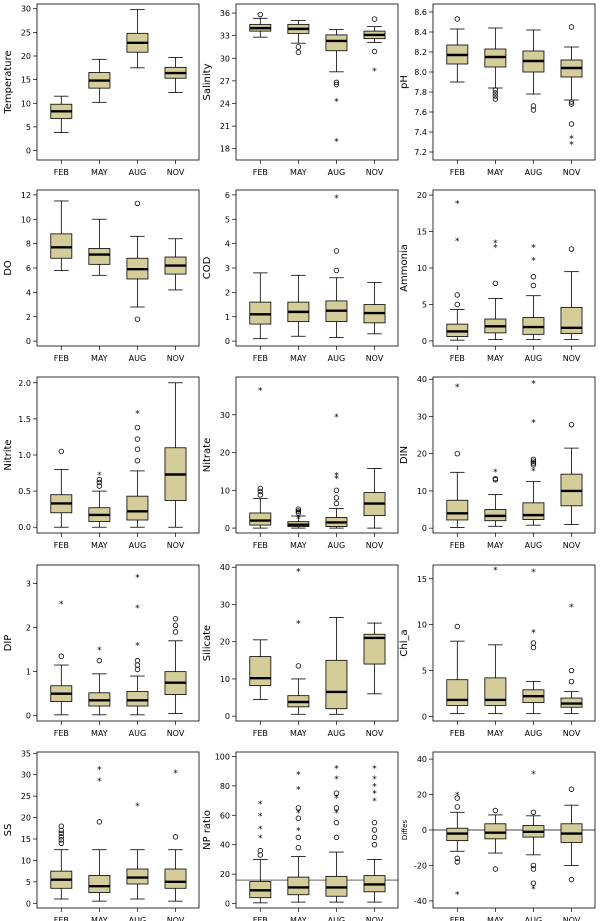 This screenshot has width=600, height=921. I want to click on y-axis-label: COD, so click(207, 267).